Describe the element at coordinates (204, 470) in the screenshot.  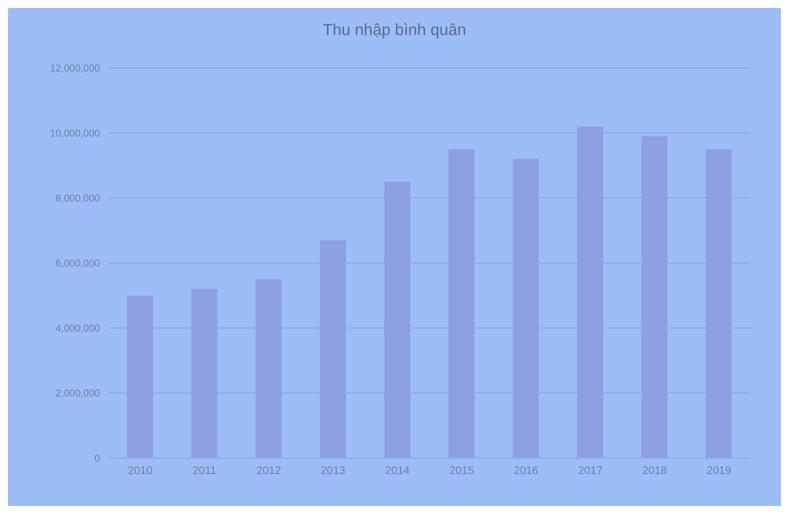
I see `x-tick-label: 2011` at that location.